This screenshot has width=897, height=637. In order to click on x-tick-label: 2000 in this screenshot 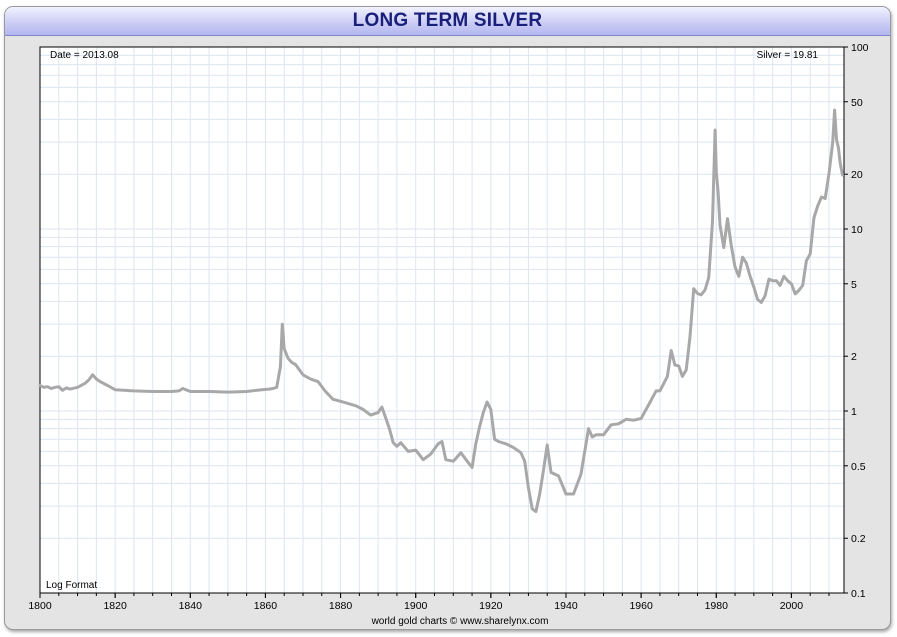, I will do `click(792, 606)`.